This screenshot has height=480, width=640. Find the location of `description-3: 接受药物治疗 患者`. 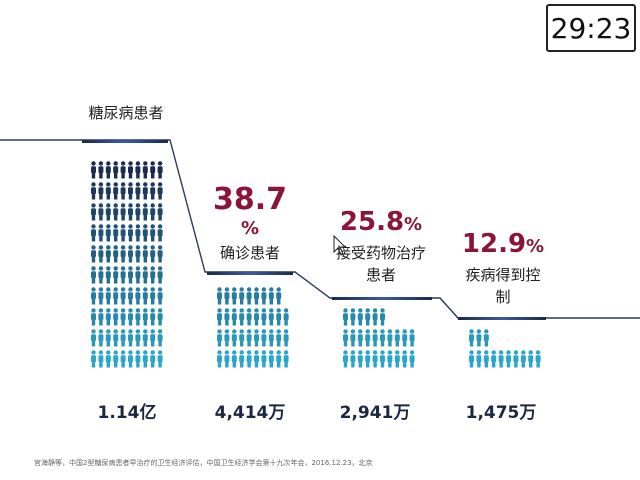

description-3: 接受药物治疗 患者 is located at coordinates (380, 264).